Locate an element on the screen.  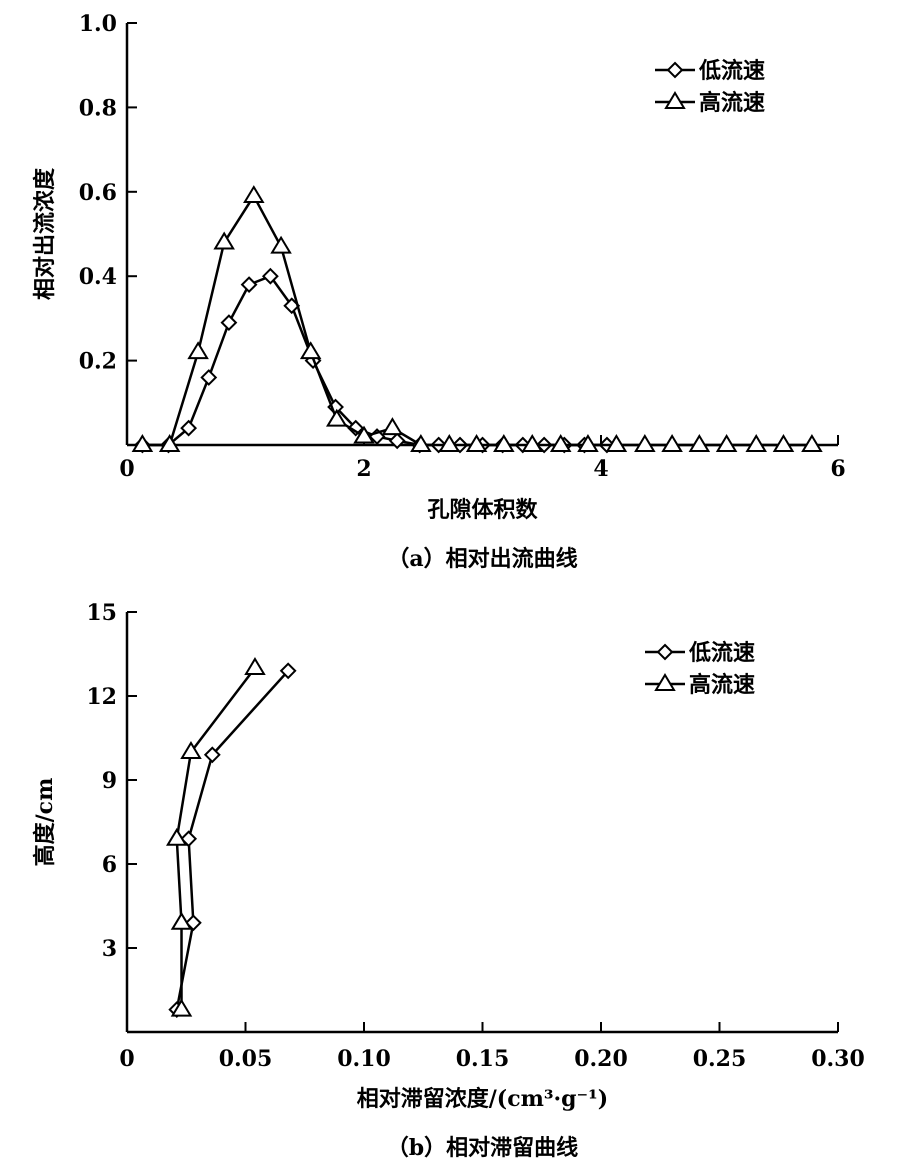
series-triangle is located at coordinates (216, 837).